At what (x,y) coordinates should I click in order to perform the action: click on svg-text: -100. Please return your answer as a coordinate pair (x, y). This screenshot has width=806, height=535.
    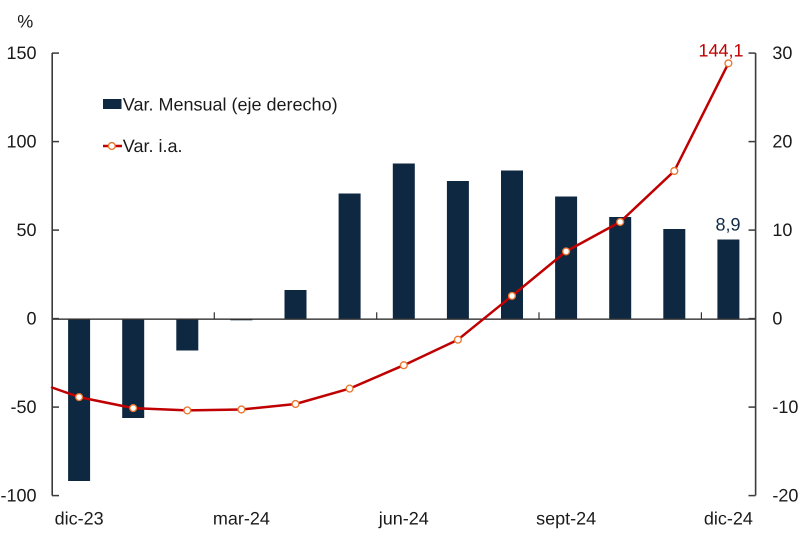
    Looking at the image, I should click on (18, 496).